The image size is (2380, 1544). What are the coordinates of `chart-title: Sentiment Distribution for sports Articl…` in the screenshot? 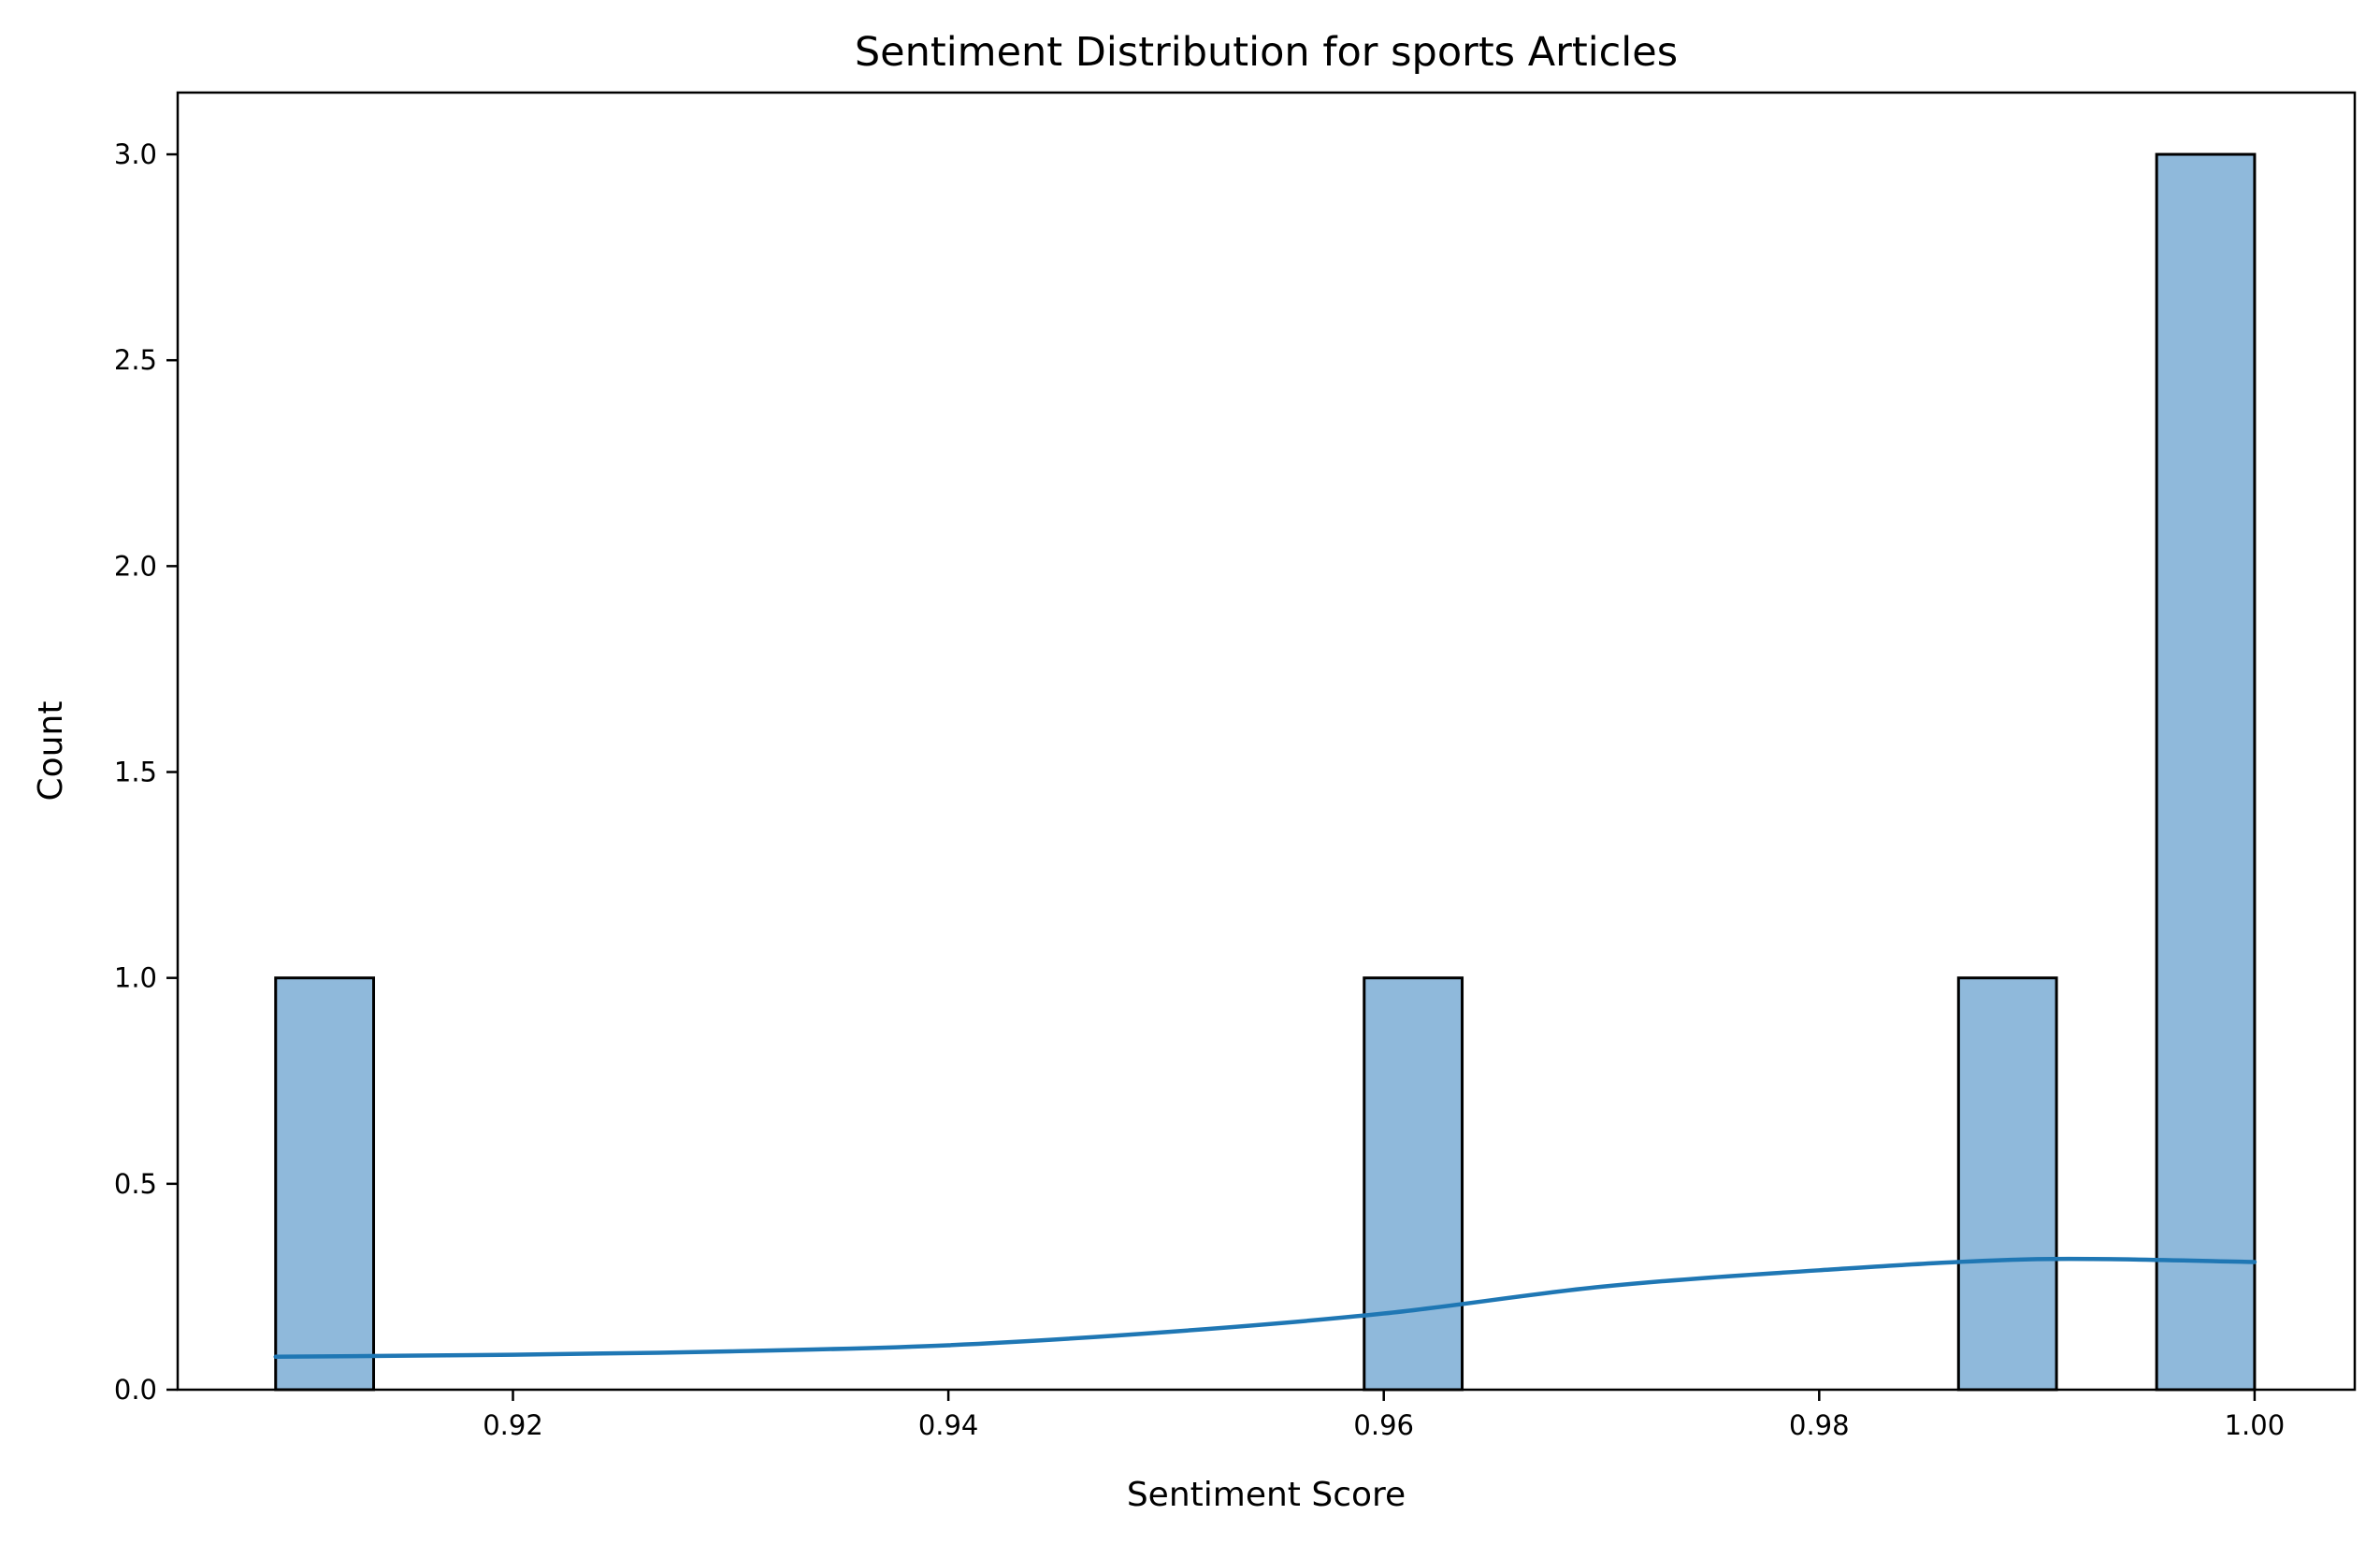 It's located at (1266, 52).